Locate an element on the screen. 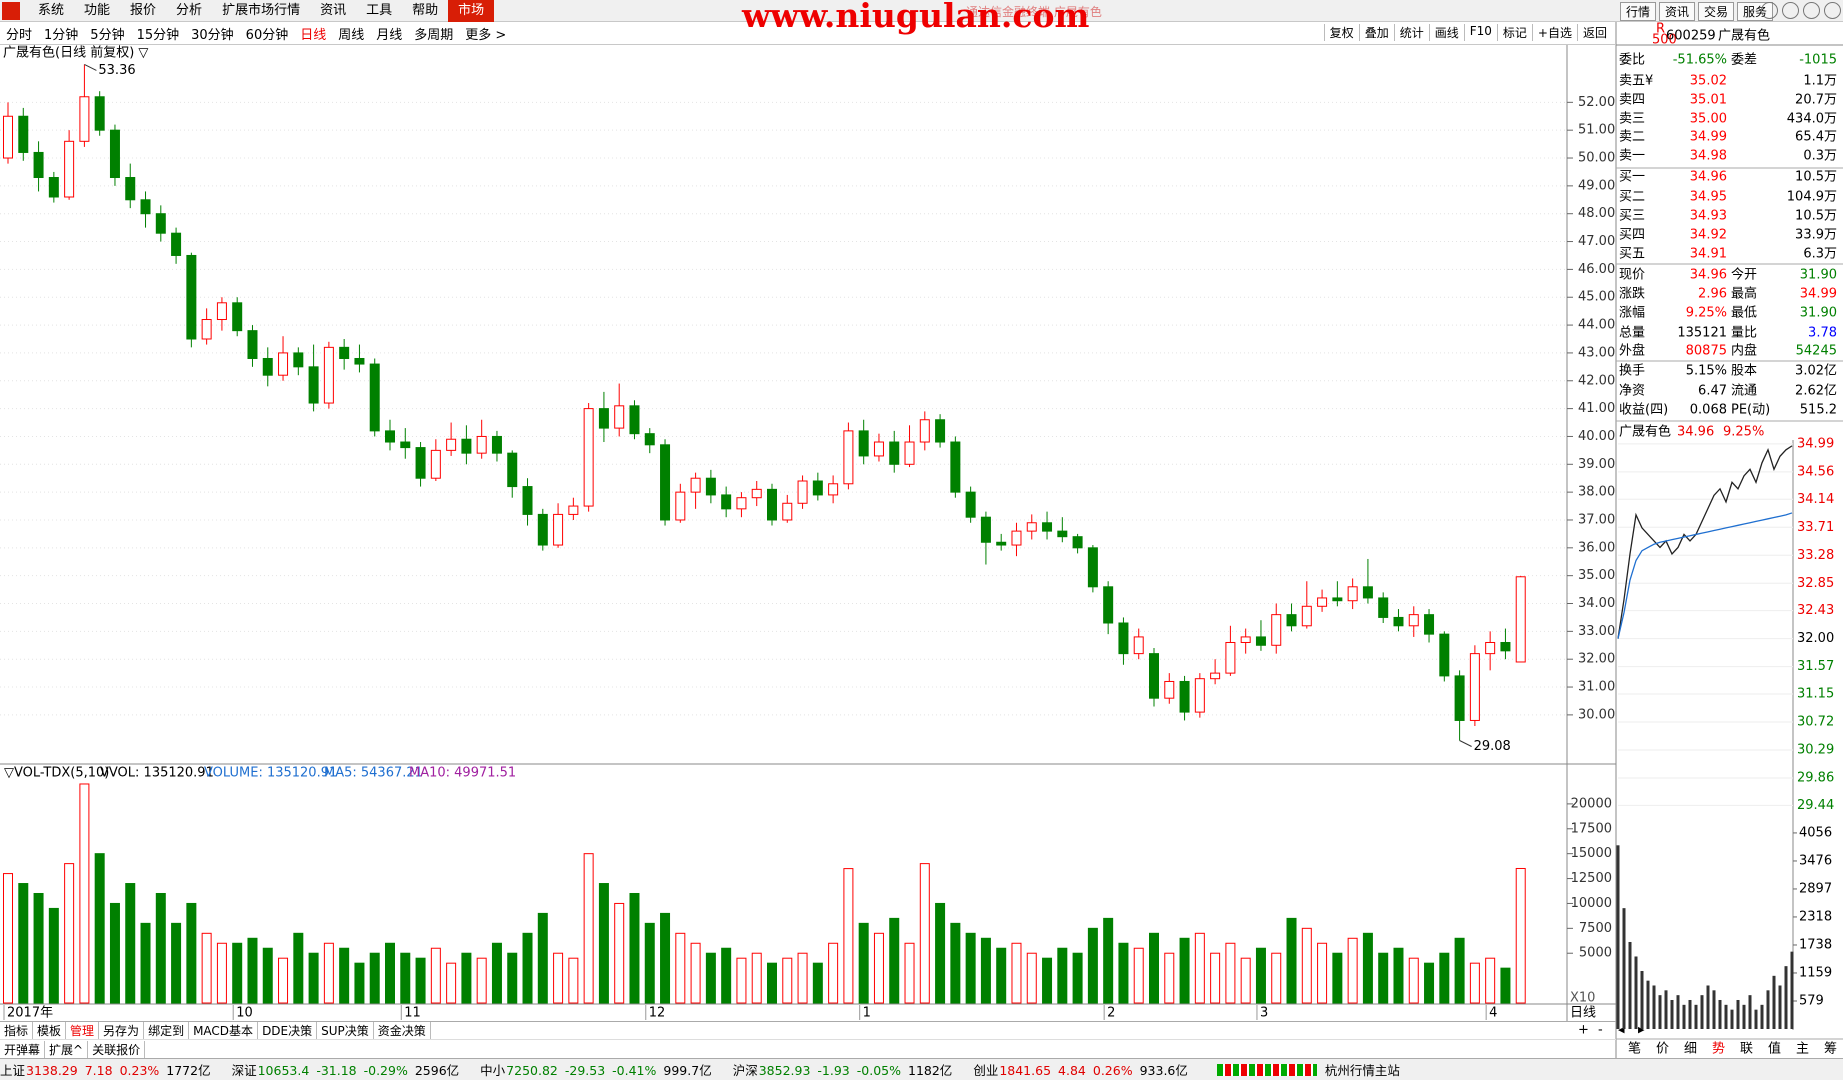 Image resolution: width=1843 pixels, height=1080 pixels. period-button: 30分钟 is located at coordinates (212, 35).